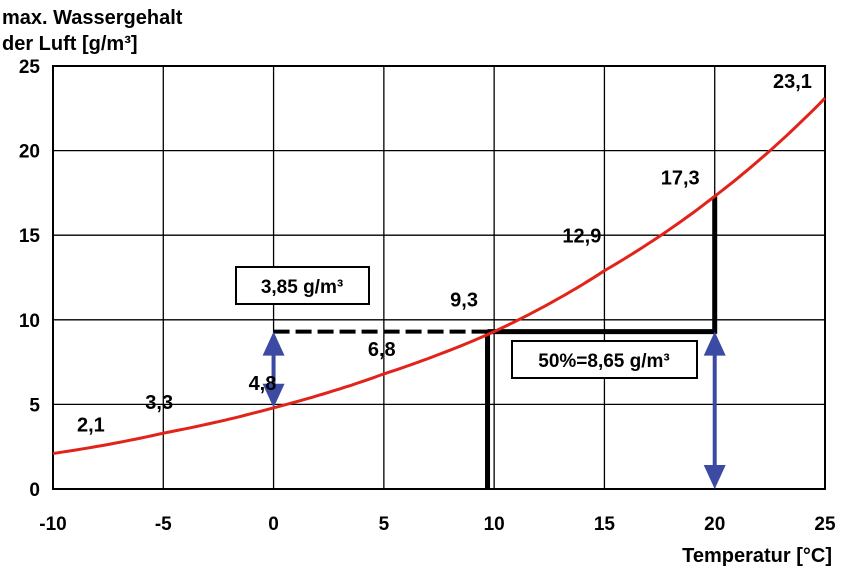 This screenshot has height=571, width=841. I want to click on arrow-left-head-top, so click(273, 343).